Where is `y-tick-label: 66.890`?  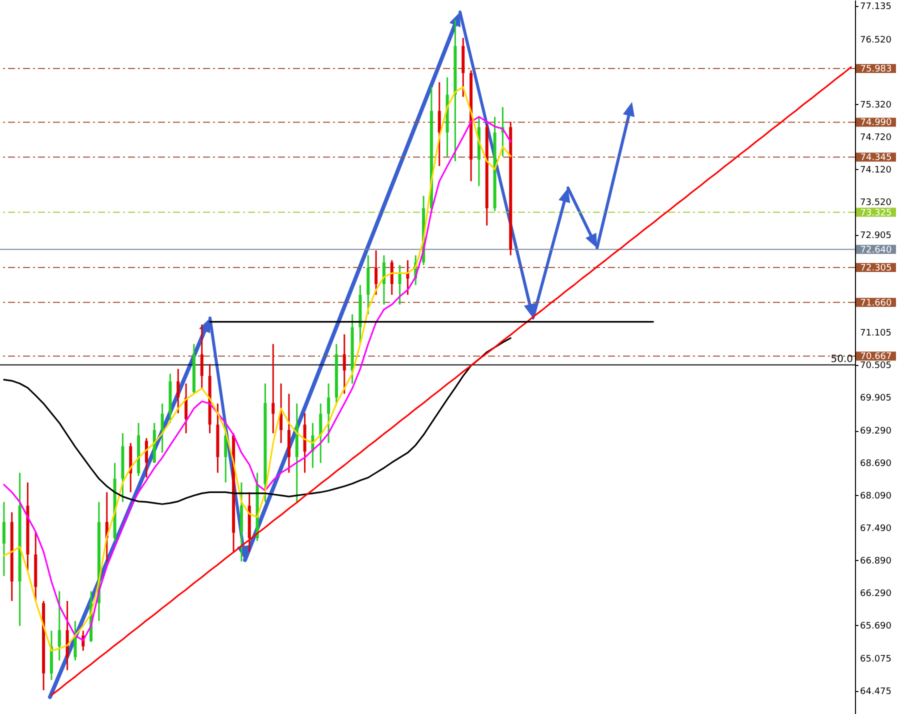
y-tick-label: 66.890 is located at coordinates (876, 561).